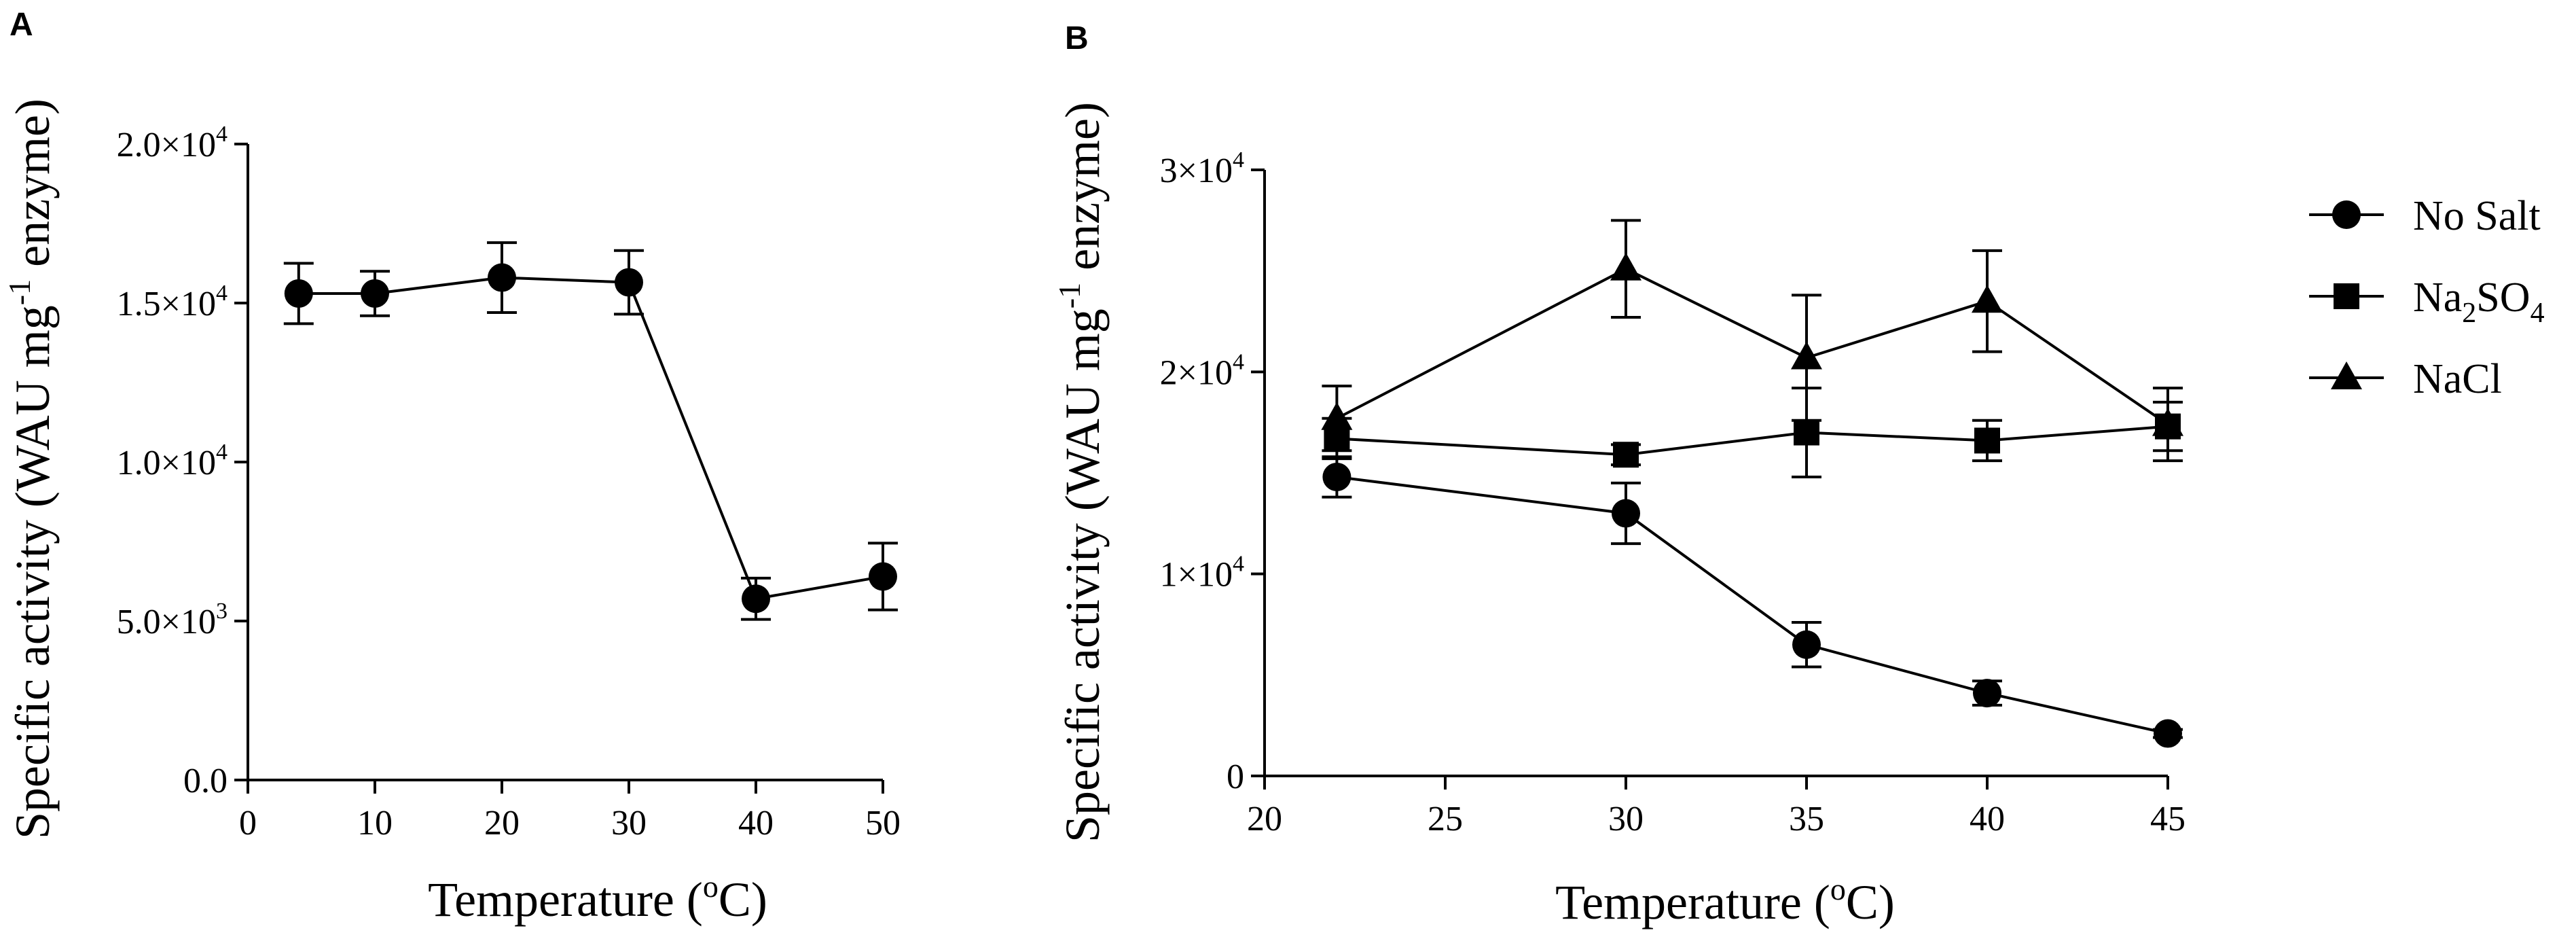  What do you see at coordinates (1626, 819) in the screenshot?
I see `panel-b-x-tick-label: 30` at bounding box center [1626, 819].